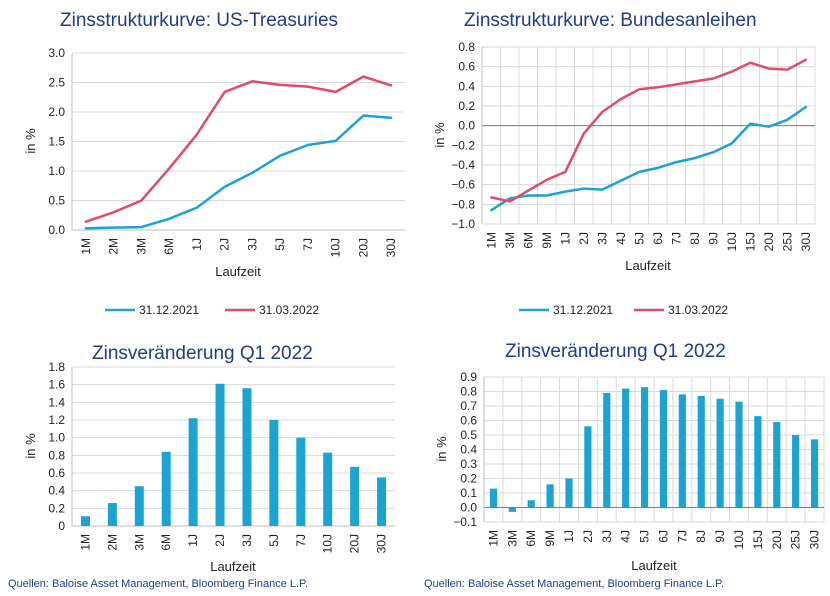  What do you see at coordinates (468, 464) in the screenshot?
I see `y-tick-label: 0.3` at bounding box center [468, 464].